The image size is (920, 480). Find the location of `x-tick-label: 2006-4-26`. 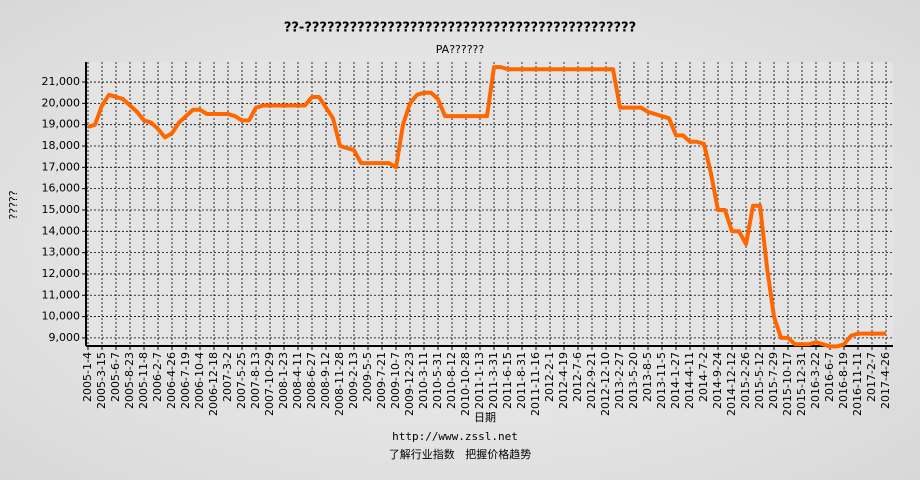

x-tick-label: 2006-4-26 is located at coordinates (171, 380).